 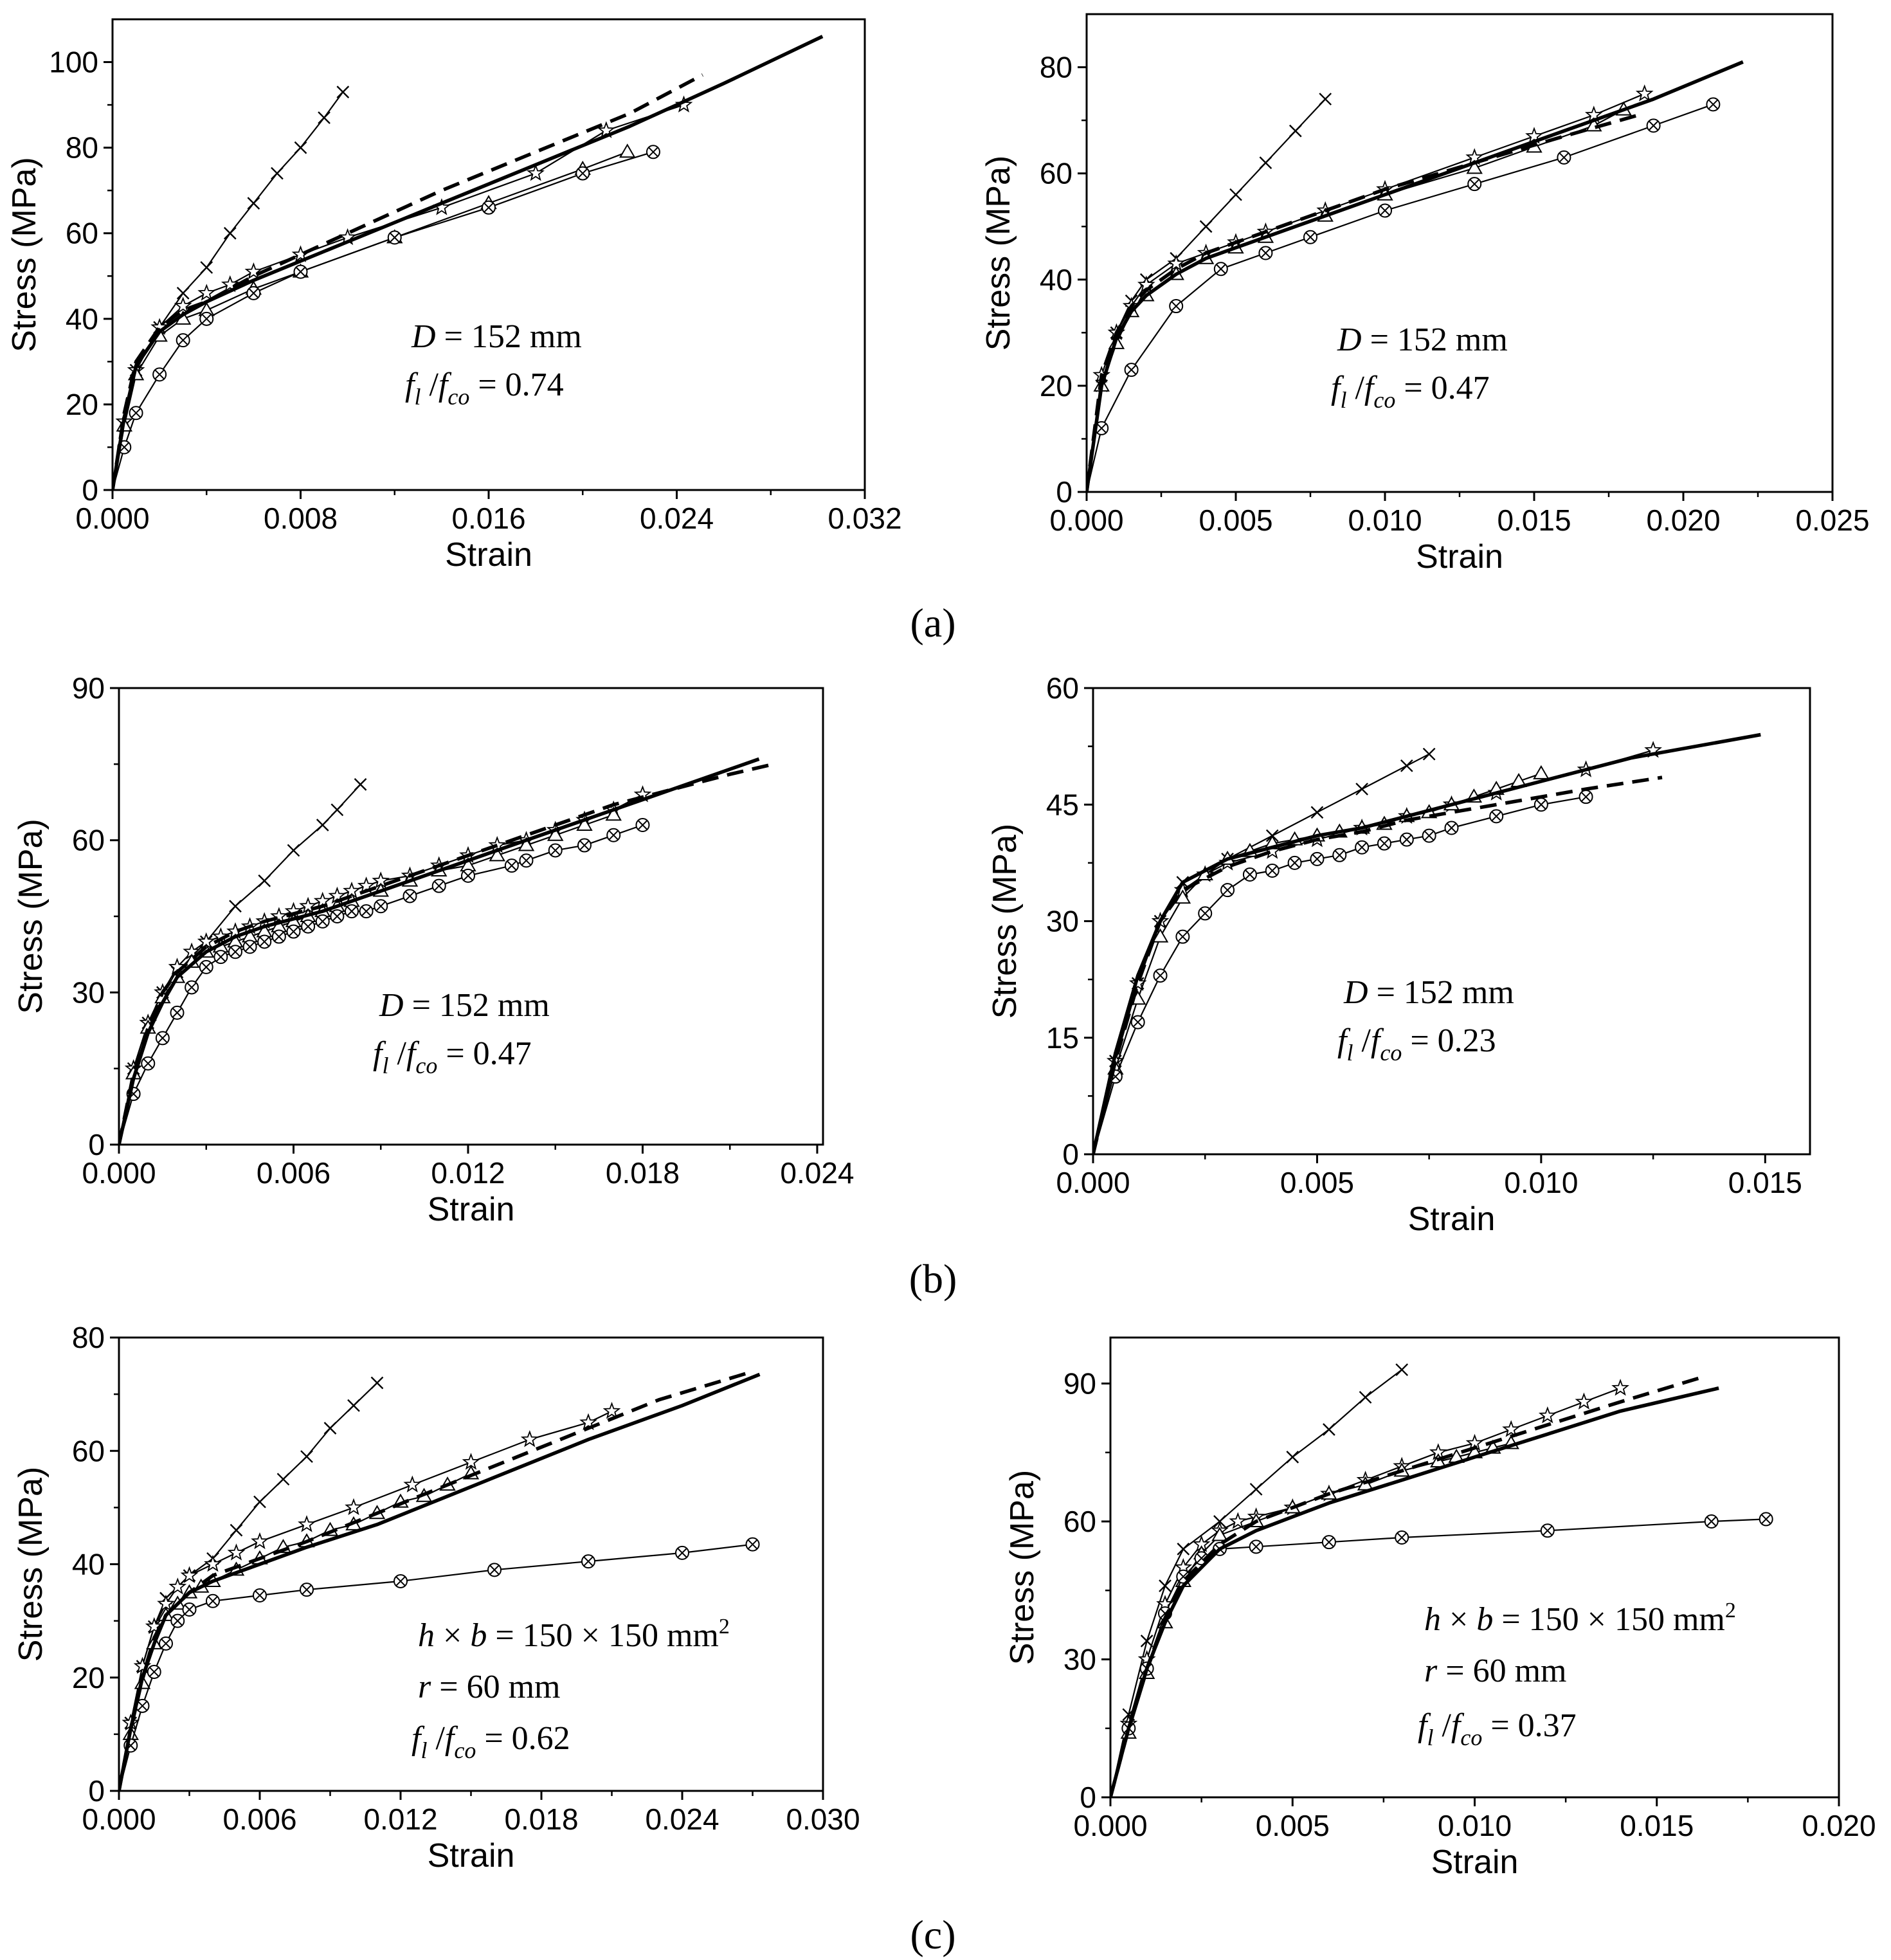 I want to click on y-tick-label: 20, so click(x=1056, y=386).